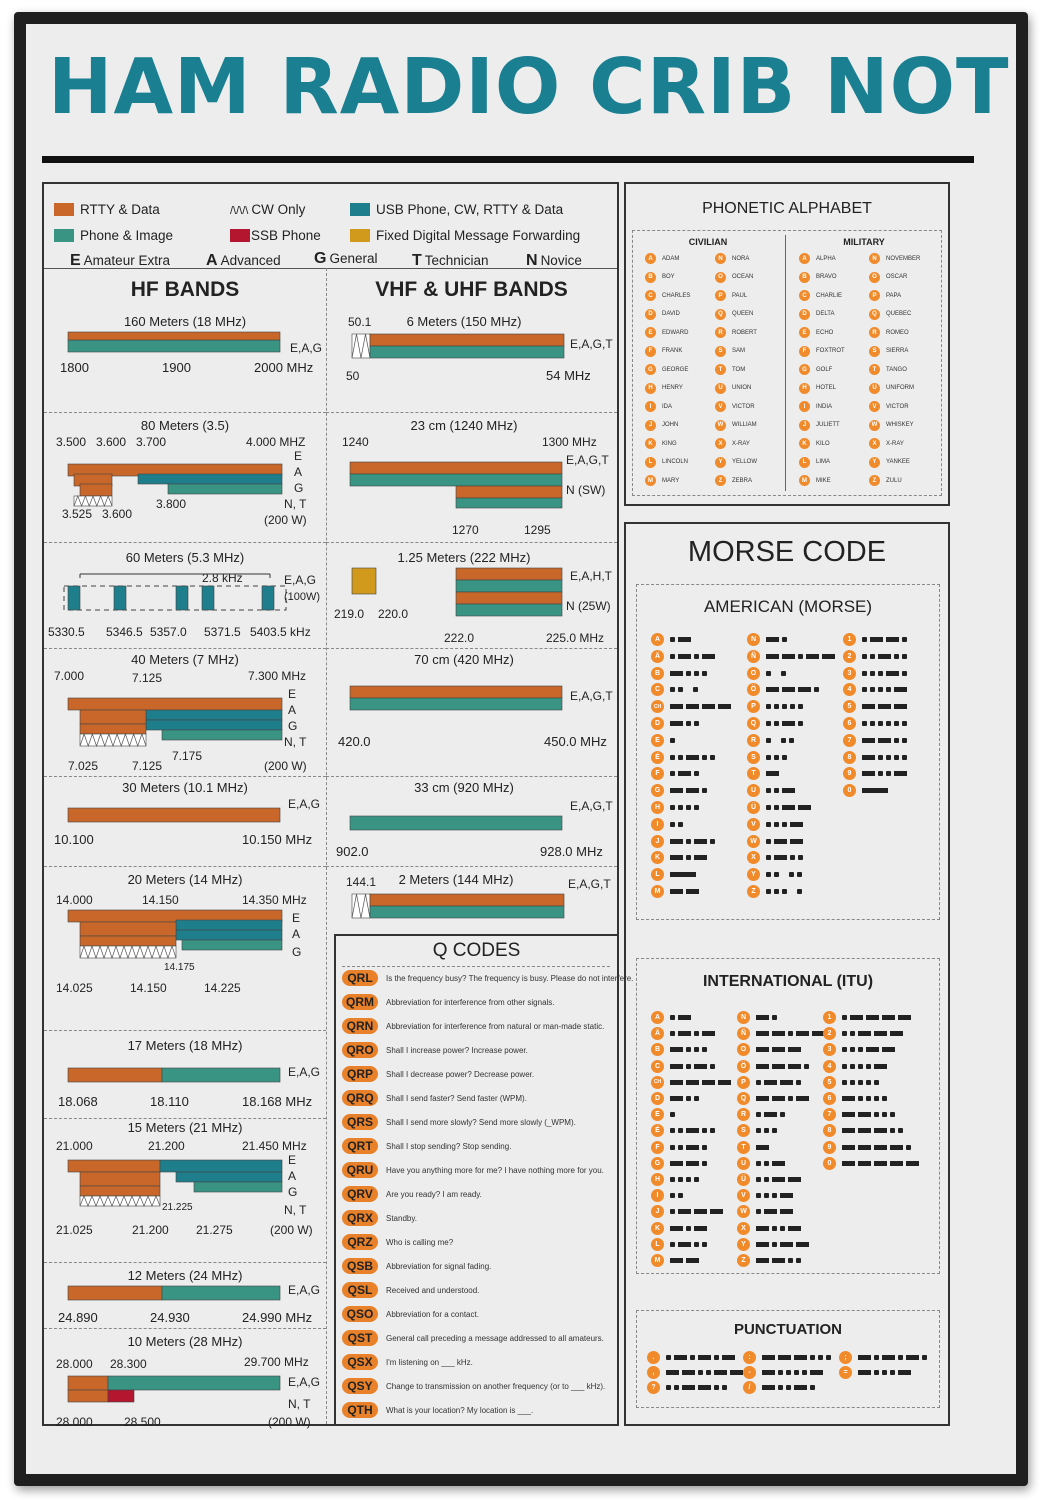 The image size is (1049, 1500). Describe the element at coordinates (720, 369) in the screenshot. I see `letter-badge: T` at that location.